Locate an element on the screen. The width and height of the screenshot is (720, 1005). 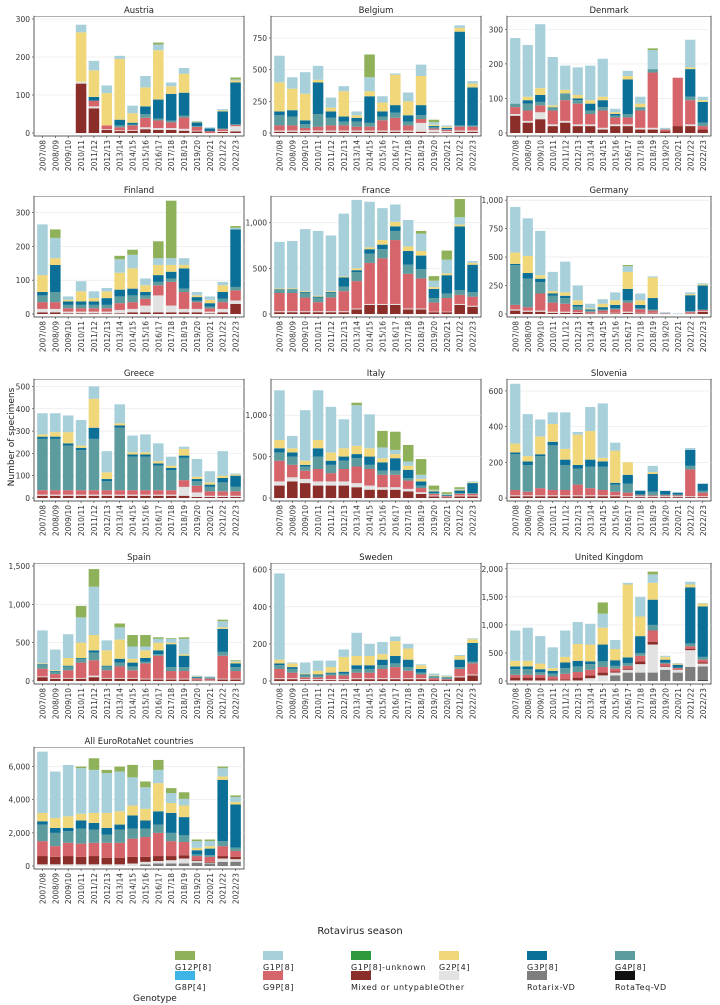
x-tick-label: 2008/09 is located at coordinates (292, 520).